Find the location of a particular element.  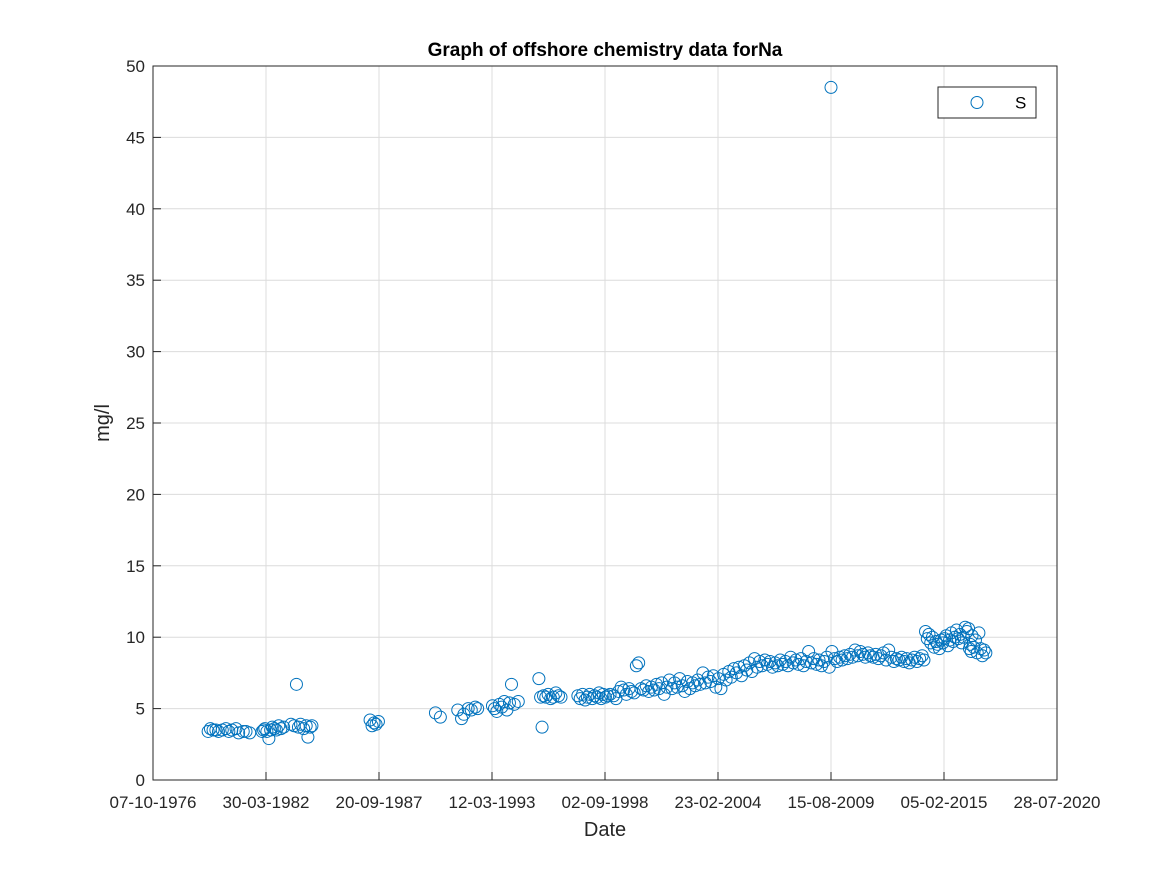

x-tick-label: 12-03-1993 is located at coordinates (492, 802).